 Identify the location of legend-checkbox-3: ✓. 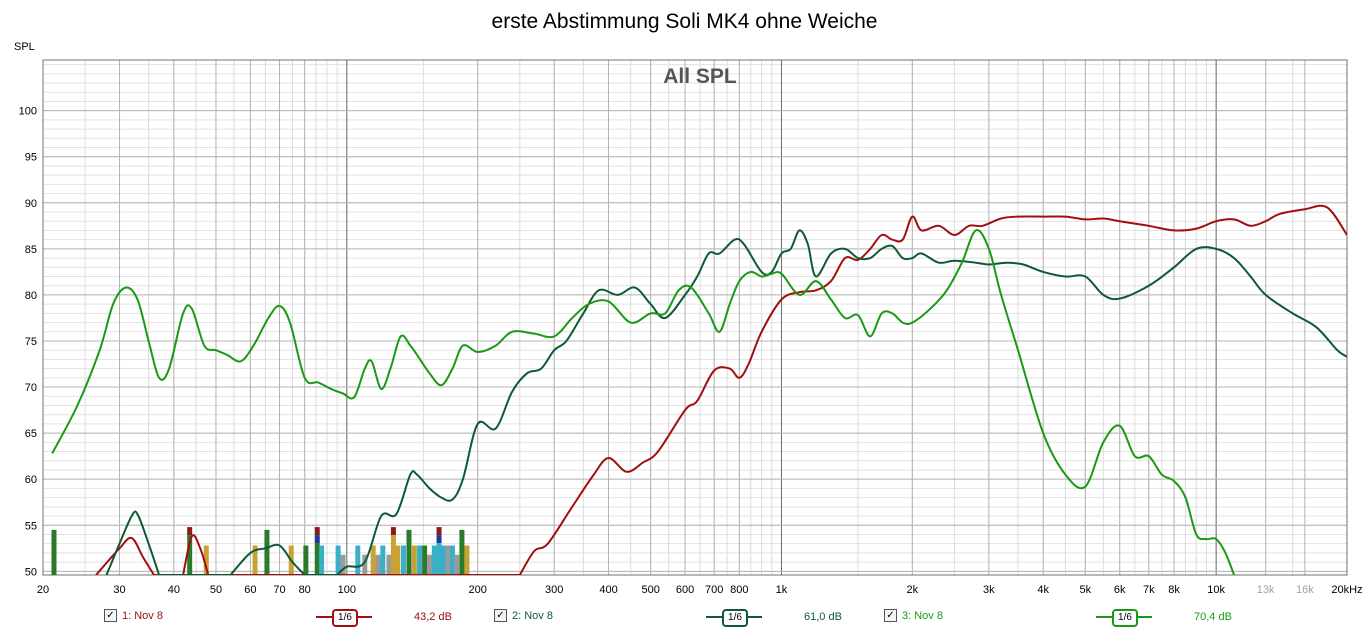
(890, 615).